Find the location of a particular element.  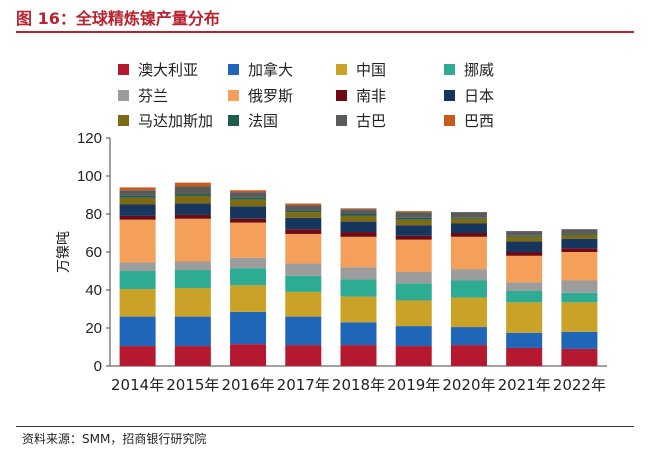

x-tick-label: 2018年 is located at coordinates (358, 385).